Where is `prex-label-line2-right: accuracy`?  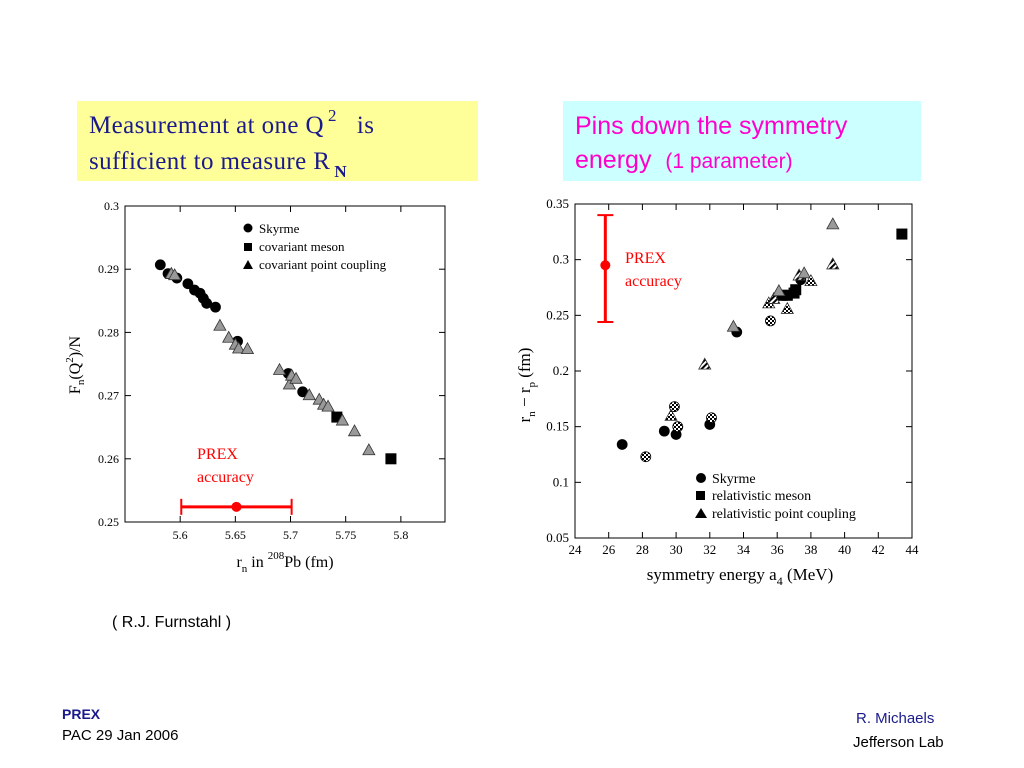
prex-label-line2-right: accuracy is located at coordinates (653, 281).